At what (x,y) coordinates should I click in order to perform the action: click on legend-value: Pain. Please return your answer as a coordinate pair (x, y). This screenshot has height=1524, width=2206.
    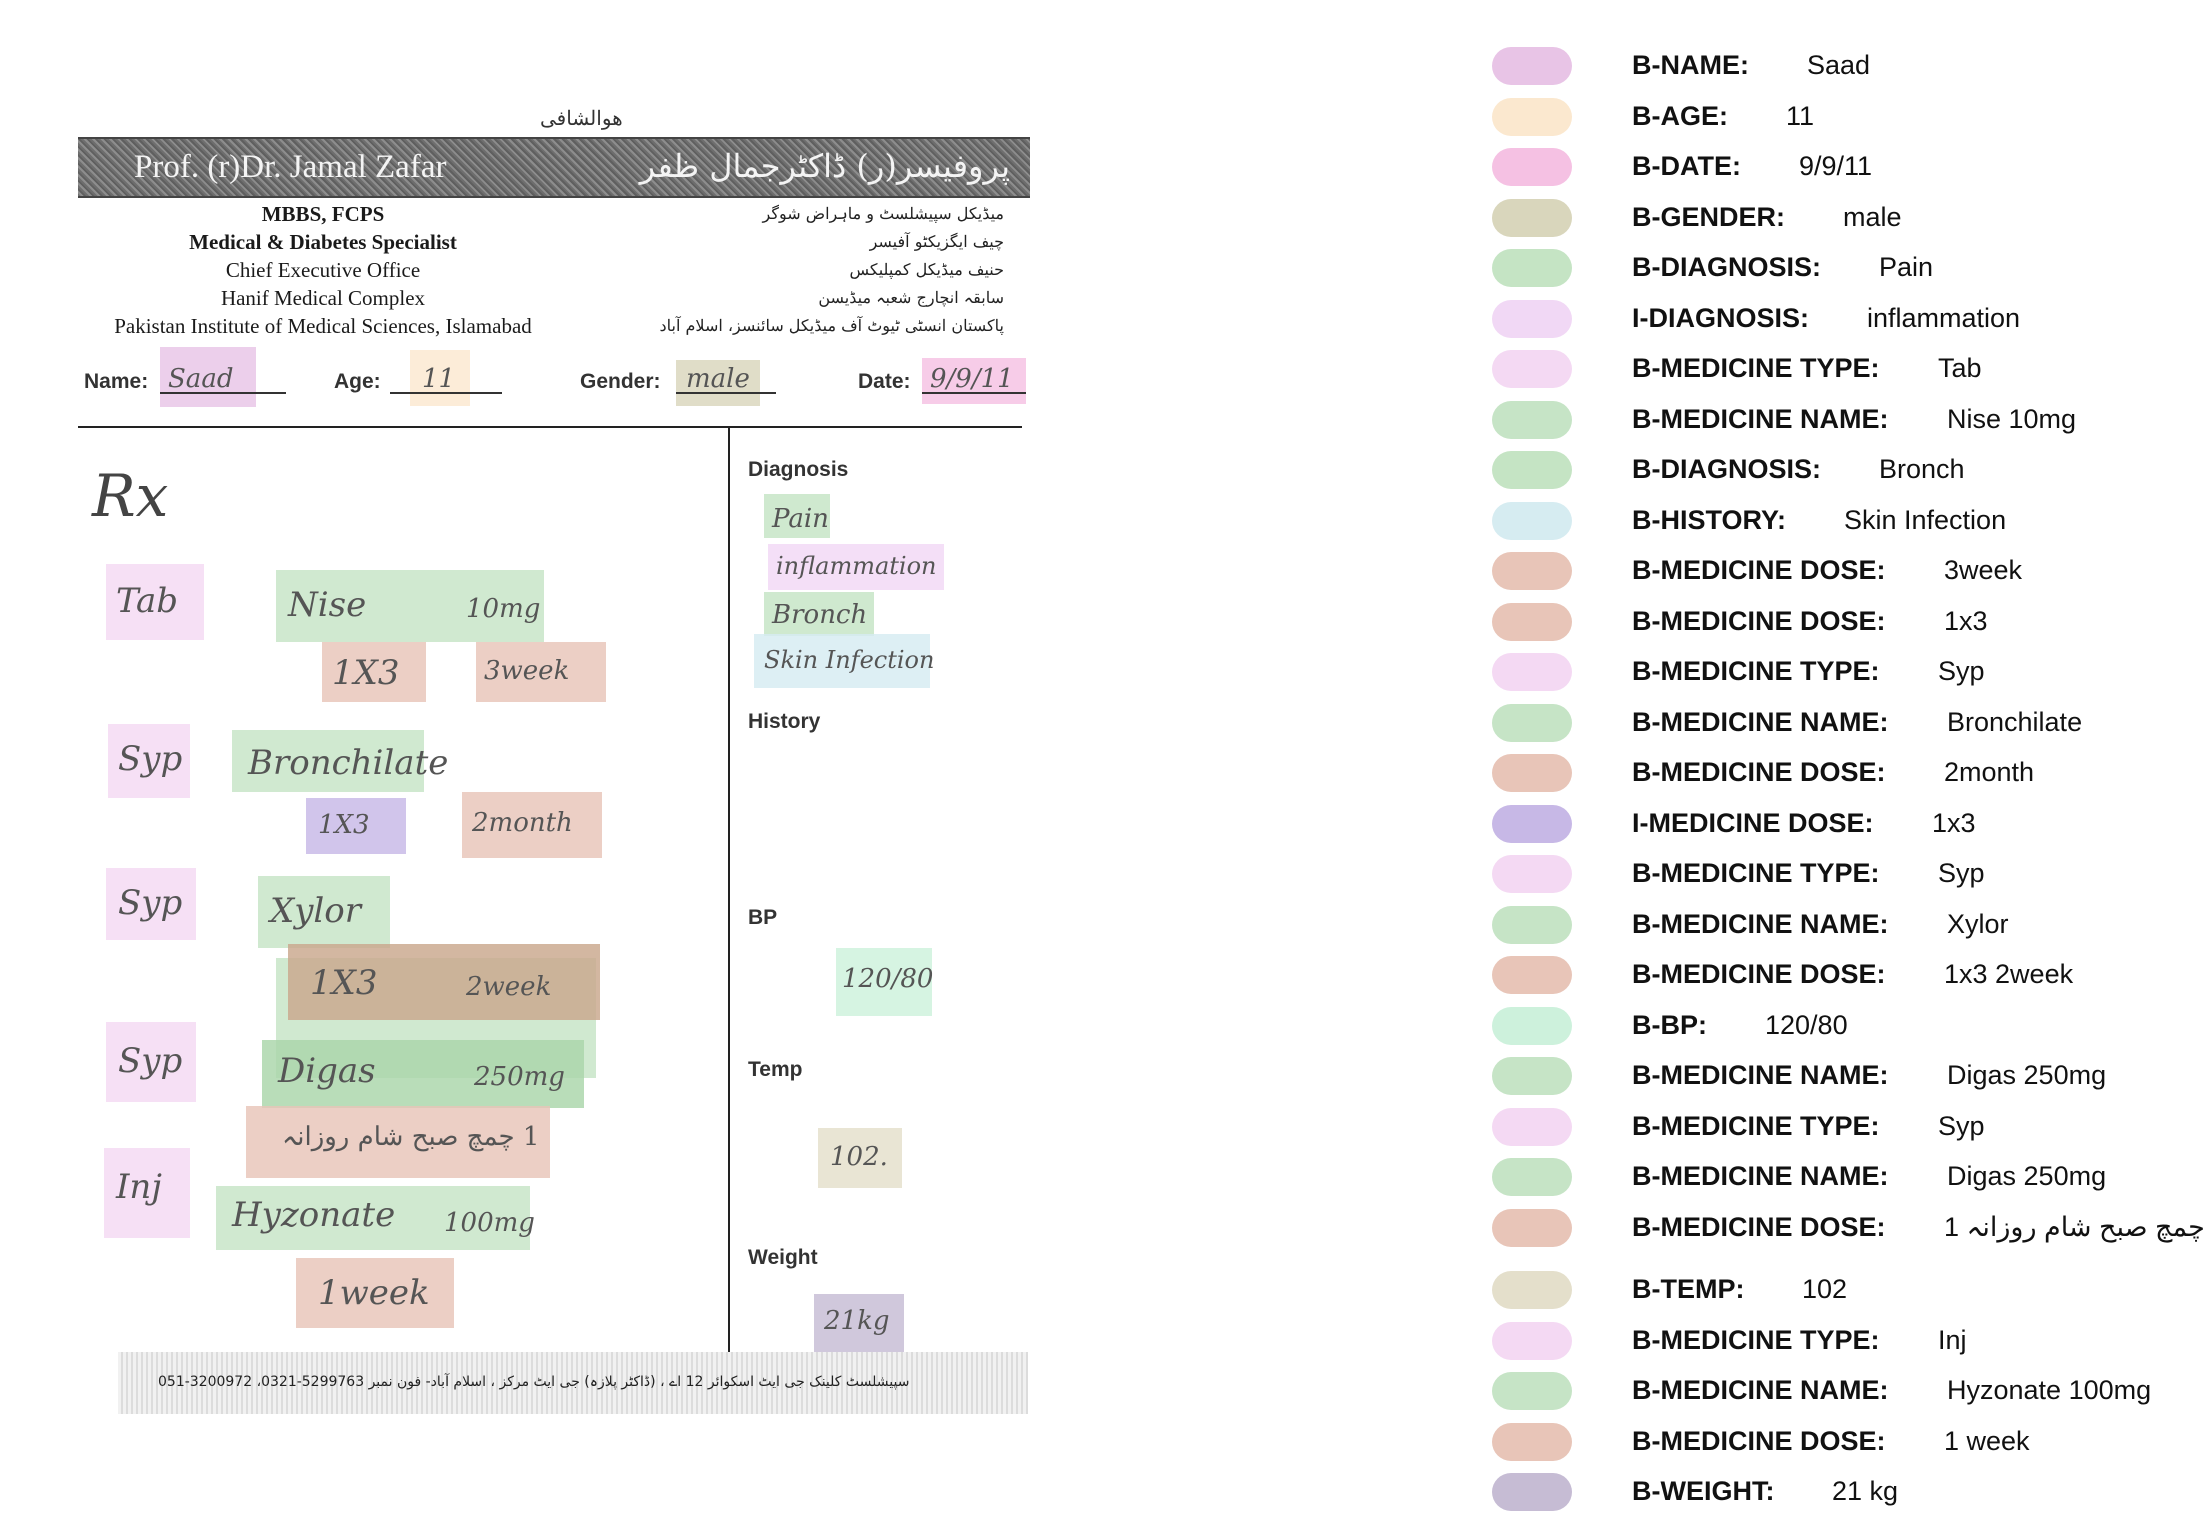
    Looking at the image, I should click on (1906, 267).